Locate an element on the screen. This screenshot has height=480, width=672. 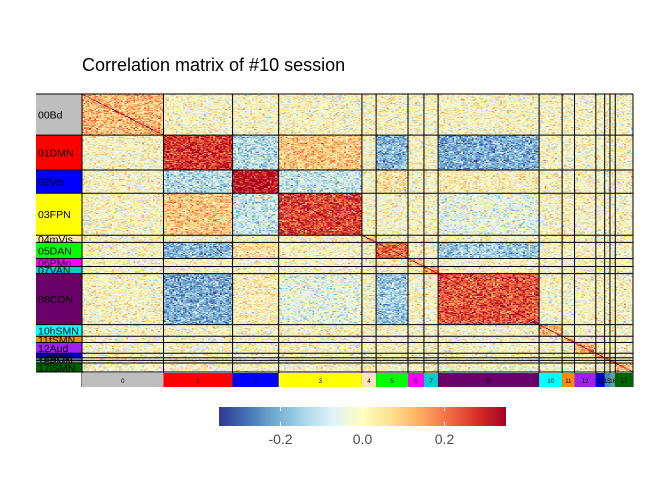
colorbar-tick-label: -0.2 is located at coordinates (280, 439).